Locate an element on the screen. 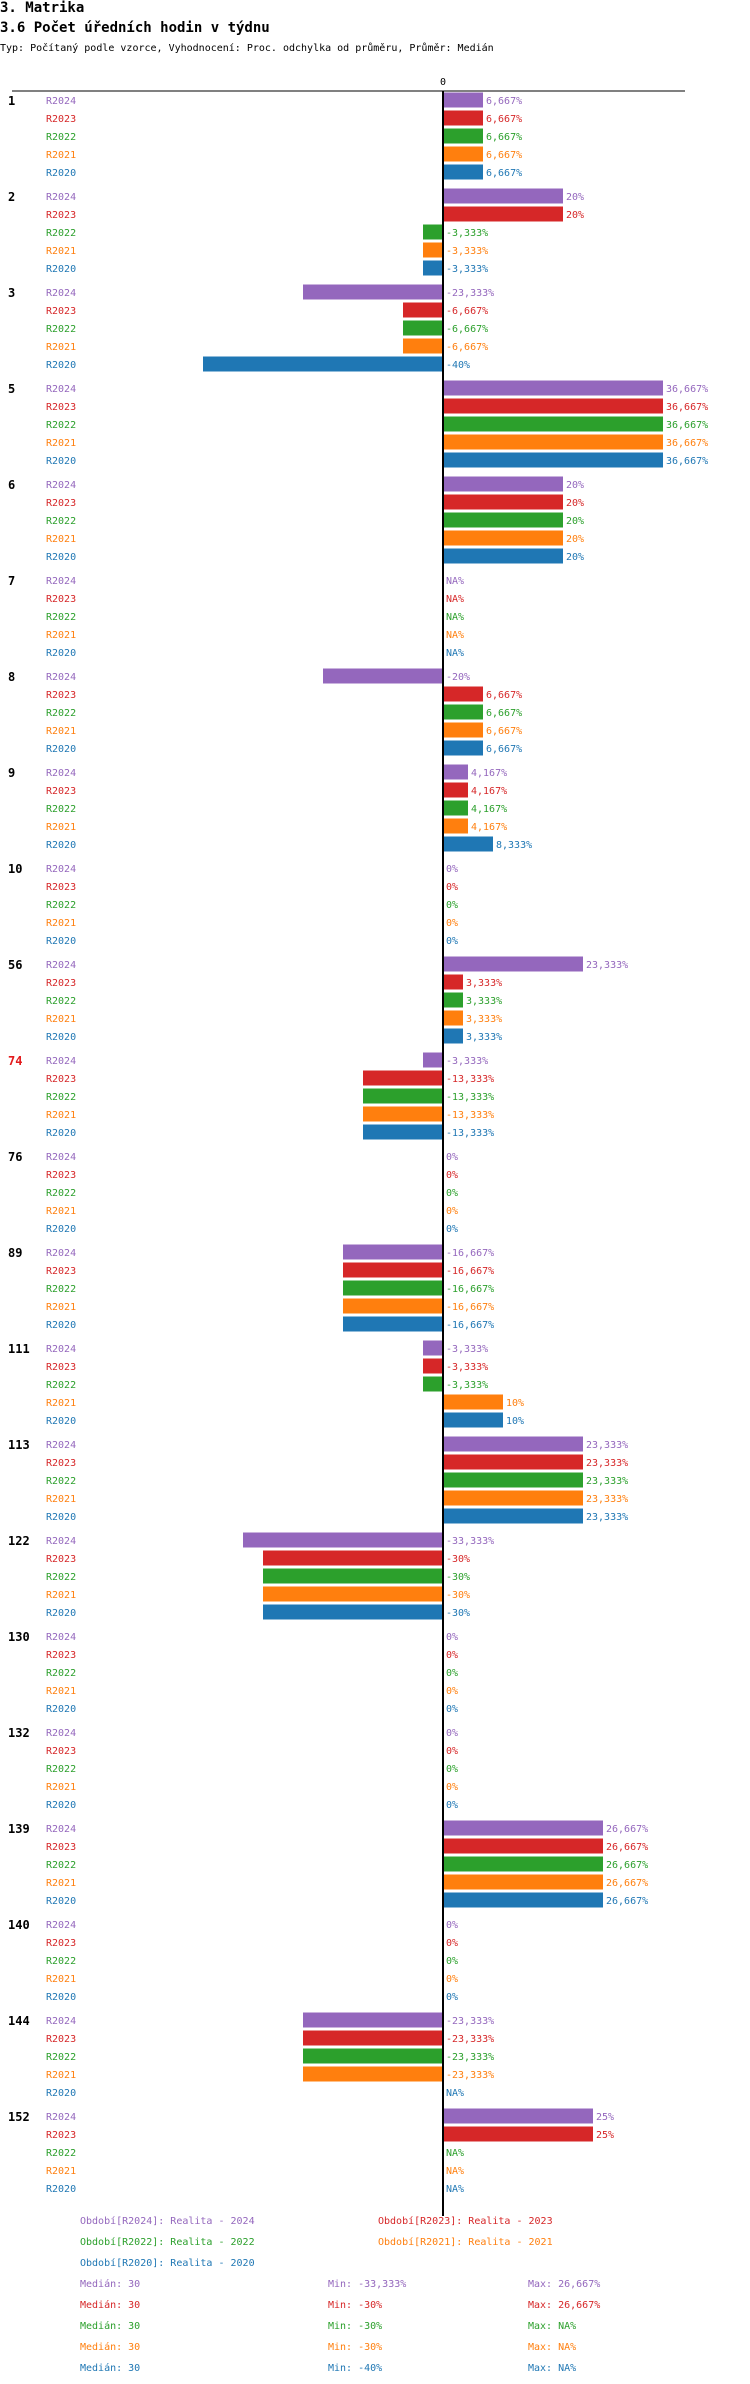 The image size is (750, 2384). category-label: 122 is located at coordinates (19, 1541).